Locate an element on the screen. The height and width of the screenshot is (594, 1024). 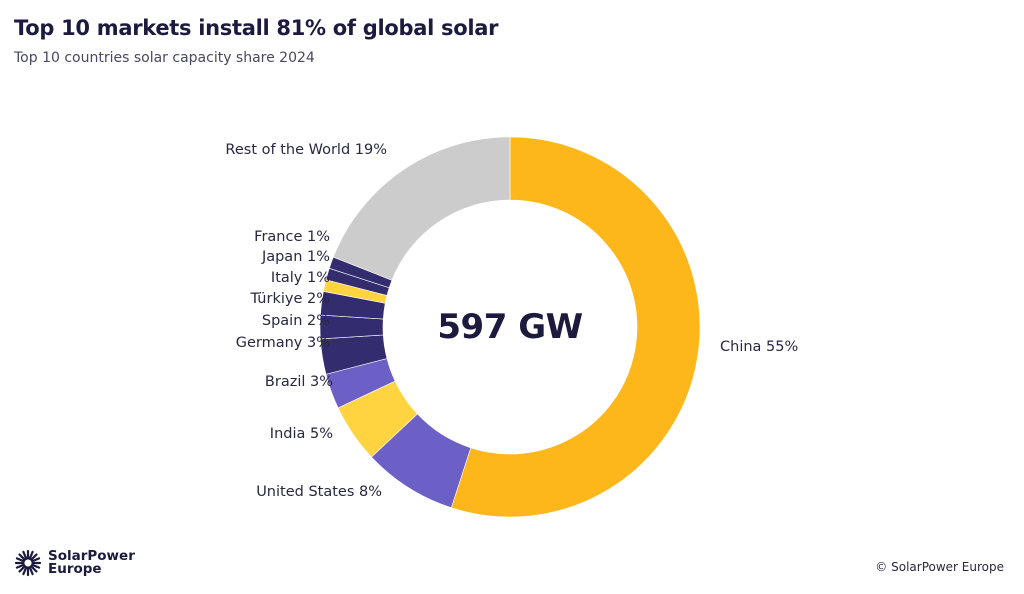
label-brazil: Brazil 3% is located at coordinates (298, 382).